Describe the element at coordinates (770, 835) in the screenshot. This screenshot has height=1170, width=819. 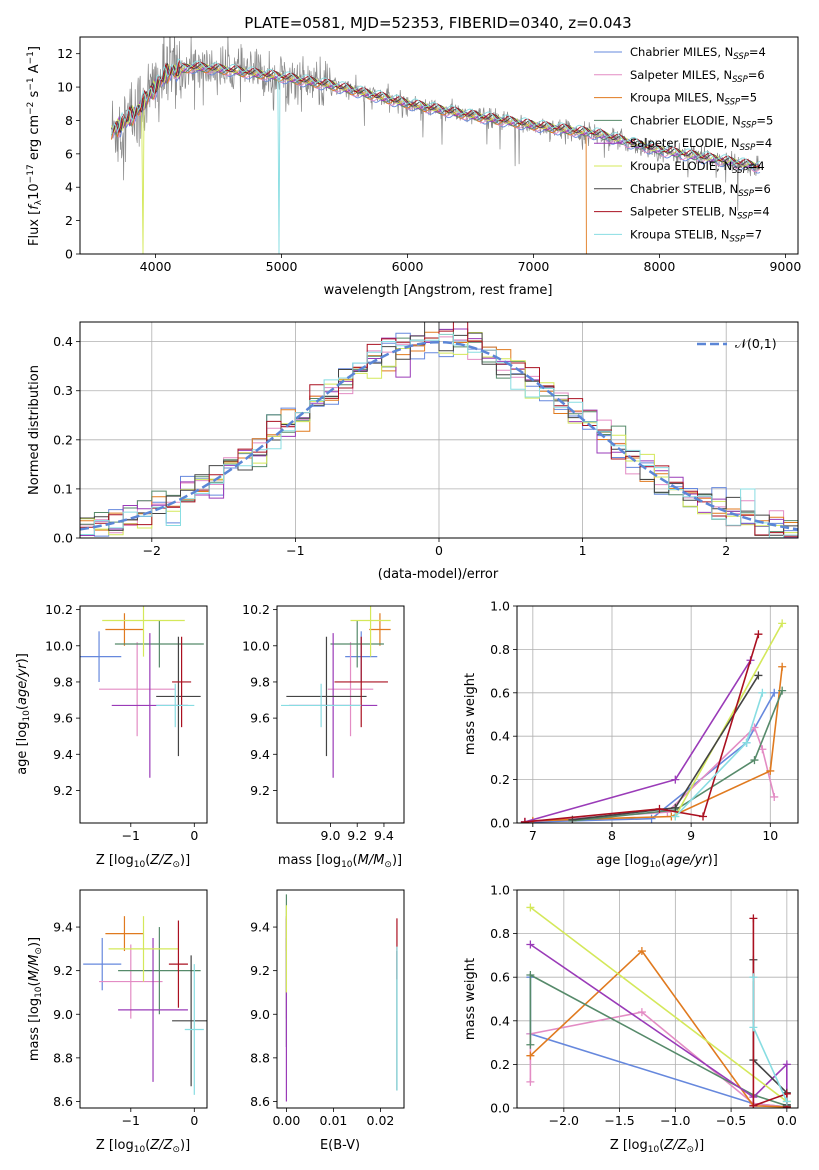
I see `x-tick-label: 10` at that location.